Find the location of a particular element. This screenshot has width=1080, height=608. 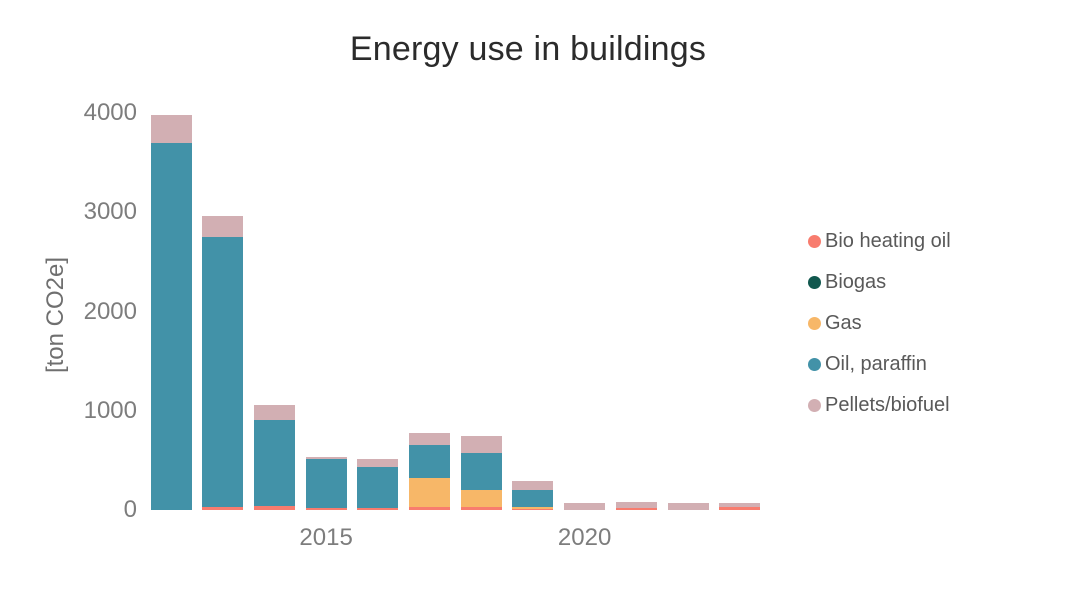

legend-item-gas: Gas is located at coordinates (879, 323).